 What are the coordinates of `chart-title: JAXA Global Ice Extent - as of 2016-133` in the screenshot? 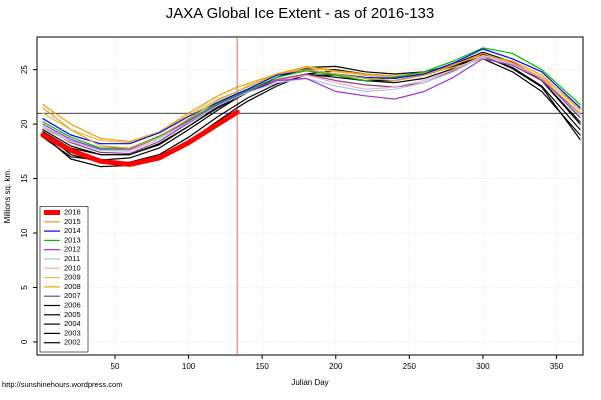 It's located at (300, 13).